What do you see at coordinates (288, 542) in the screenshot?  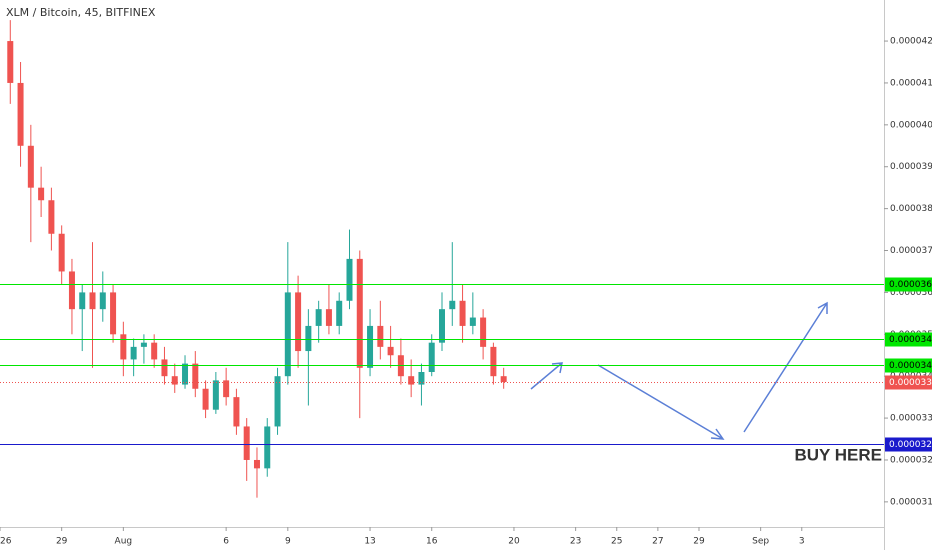 I see `x-tick-label: 9` at bounding box center [288, 542].